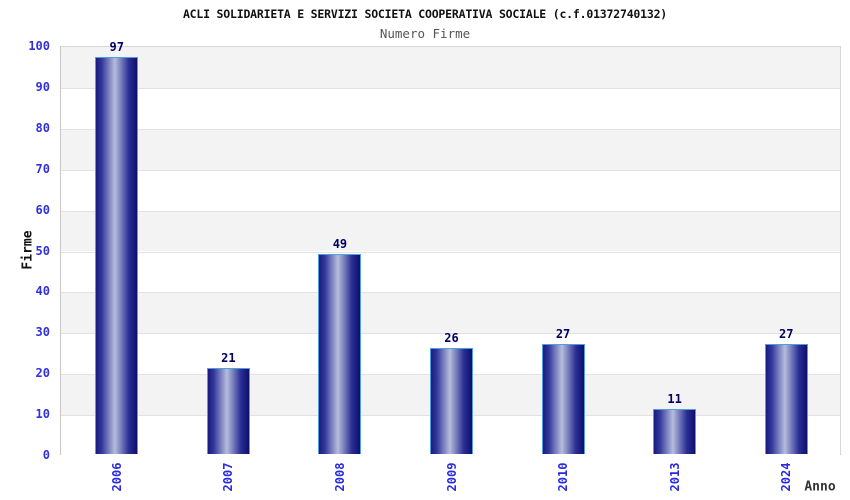 The width and height of the screenshot is (850, 500). Describe the element at coordinates (42, 414) in the screenshot. I see `y-tick-label: 10` at that location.